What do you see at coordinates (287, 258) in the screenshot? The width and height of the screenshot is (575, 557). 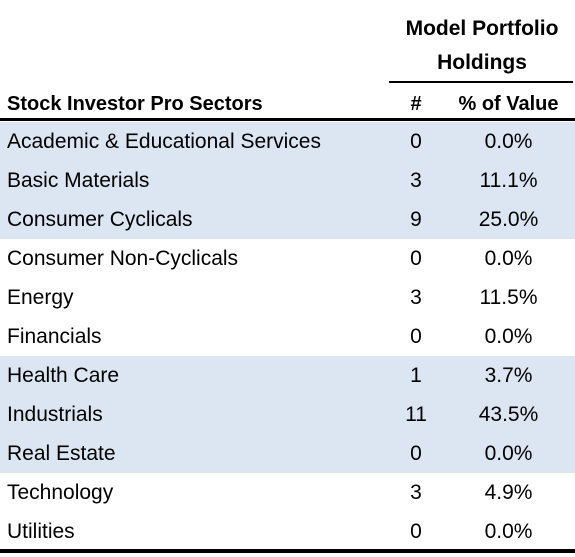 I see `table-row: Consumer Non-Cyclicals 0 0.0%` at bounding box center [287, 258].